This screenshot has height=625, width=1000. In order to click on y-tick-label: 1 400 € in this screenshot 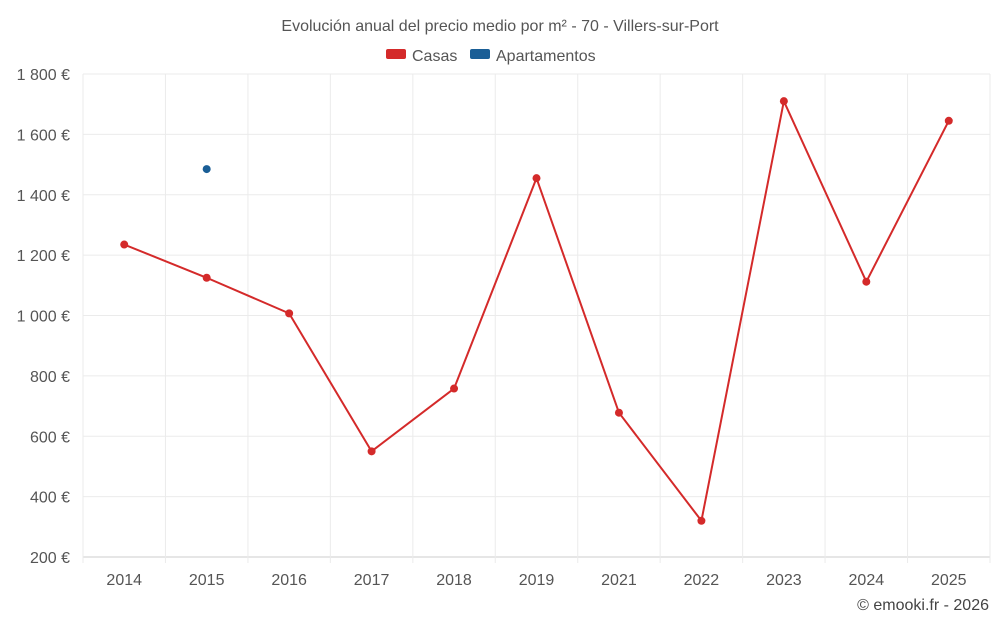, I will do `click(43, 196)`.